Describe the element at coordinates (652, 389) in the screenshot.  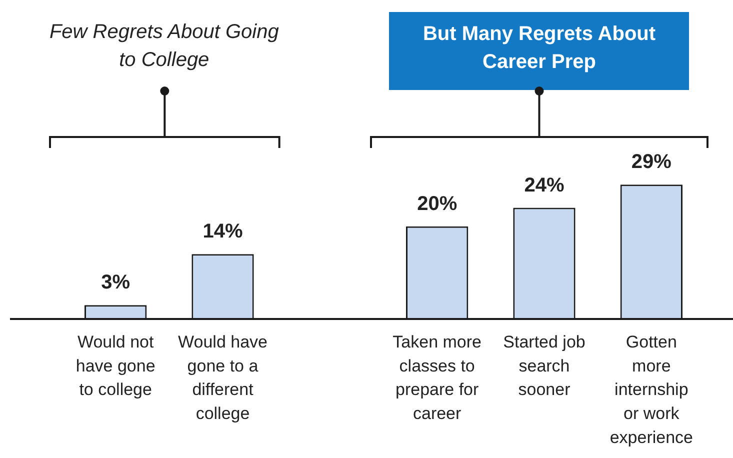
I see `x-tick-label: Gotten more internship or work experience` at that location.